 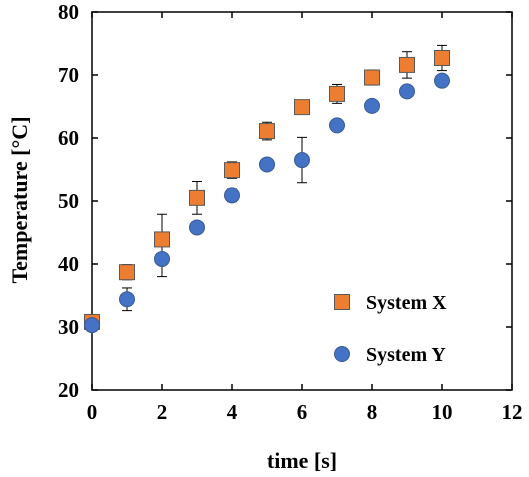 What do you see at coordinates (512, 412) in the screenshot?
I see `x-tick-label: 12` at bounding box center [512, 412].